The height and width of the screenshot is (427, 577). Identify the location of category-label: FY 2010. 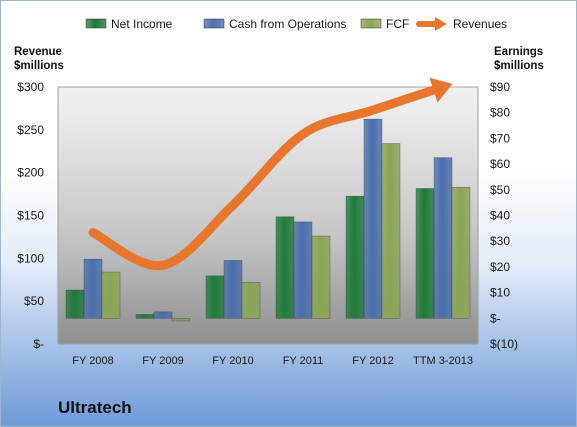
(232, 361).